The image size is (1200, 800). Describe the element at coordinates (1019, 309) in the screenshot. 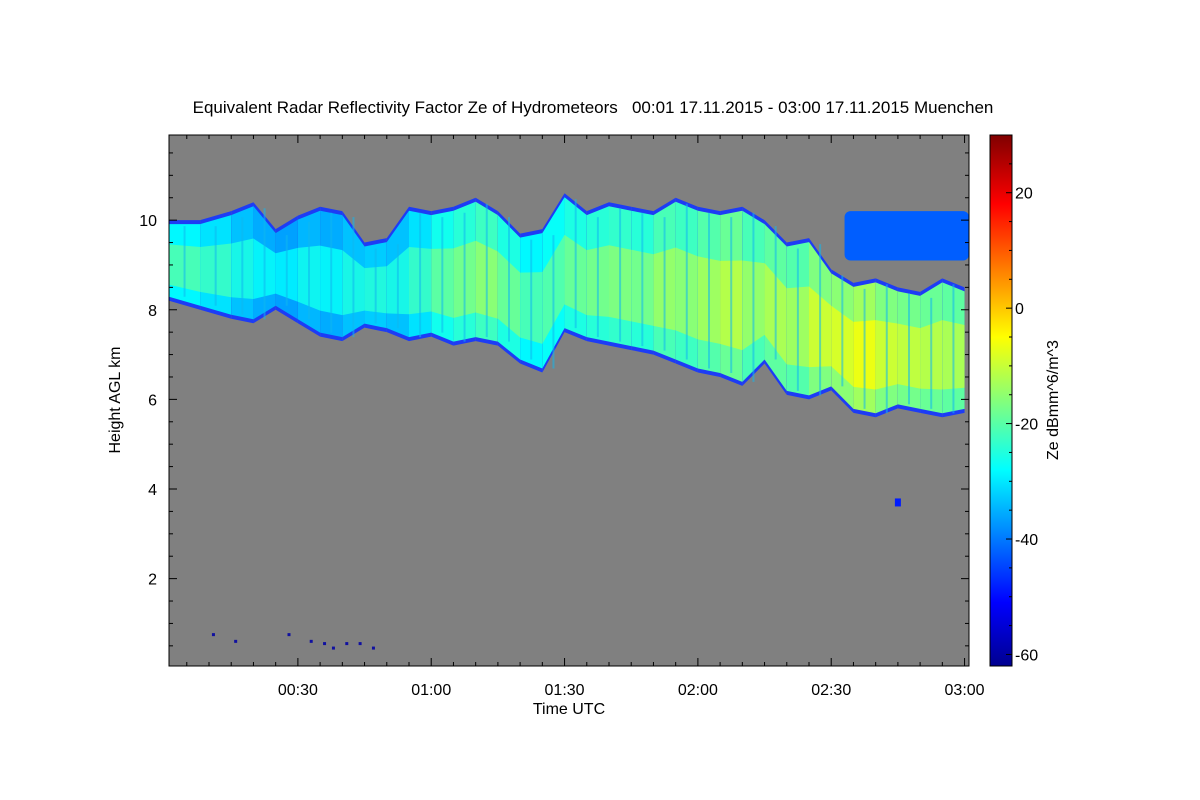

I see `colorbar-tick-label: 0` at that location.